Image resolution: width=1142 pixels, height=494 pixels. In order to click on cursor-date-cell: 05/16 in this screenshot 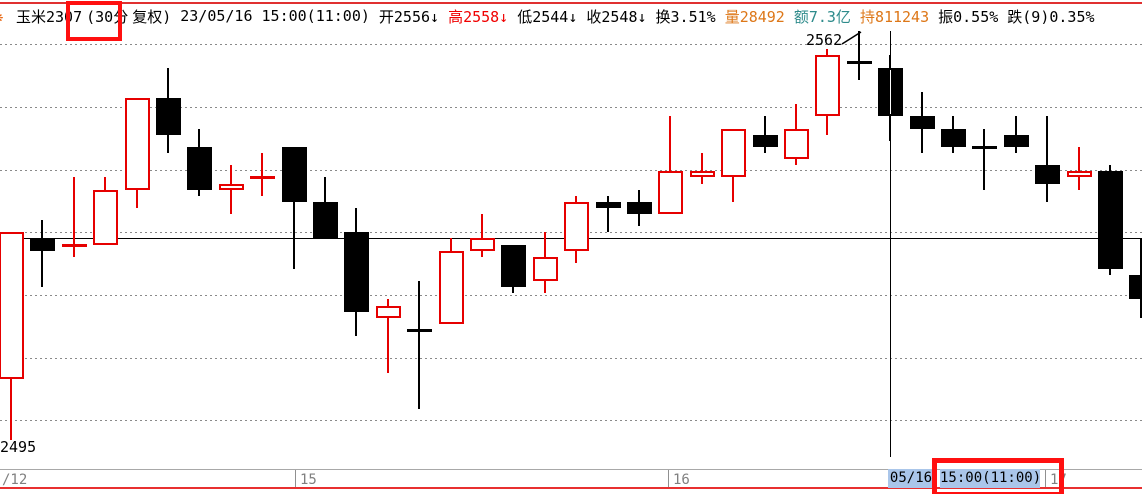, I will do `click(911, 478)`.